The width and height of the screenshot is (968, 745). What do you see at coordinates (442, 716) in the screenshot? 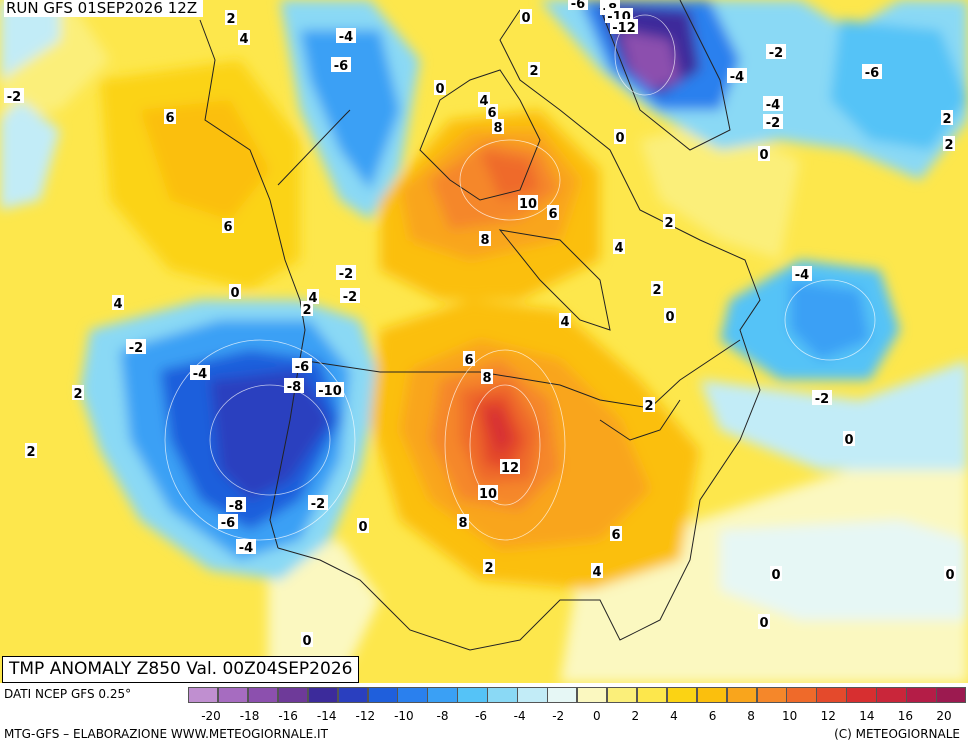
I see `legend-tick-label: -8` at bounding box center [442, 716].